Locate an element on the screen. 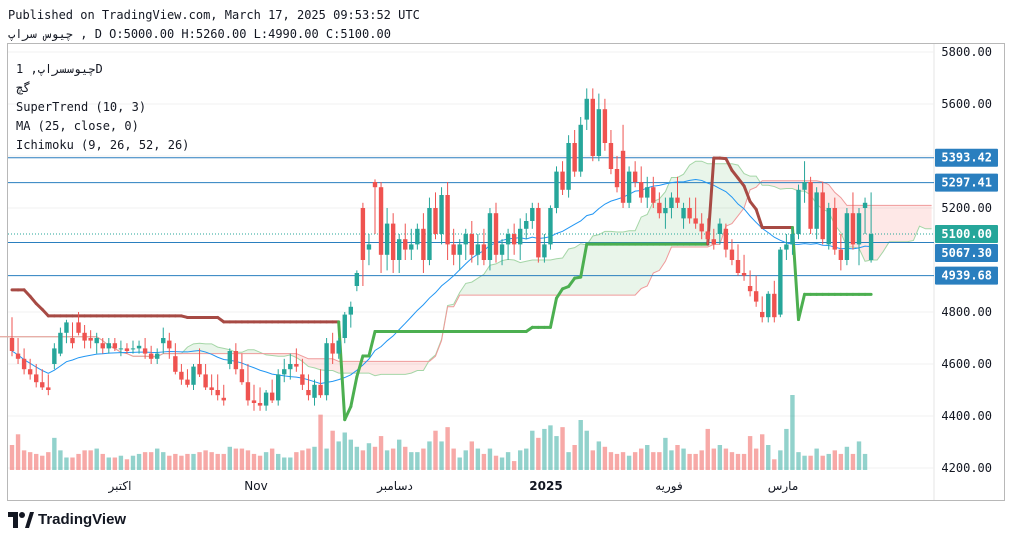  supertrend-legend: SuperTrend (10, 3) is located at coordinates (81, 107).